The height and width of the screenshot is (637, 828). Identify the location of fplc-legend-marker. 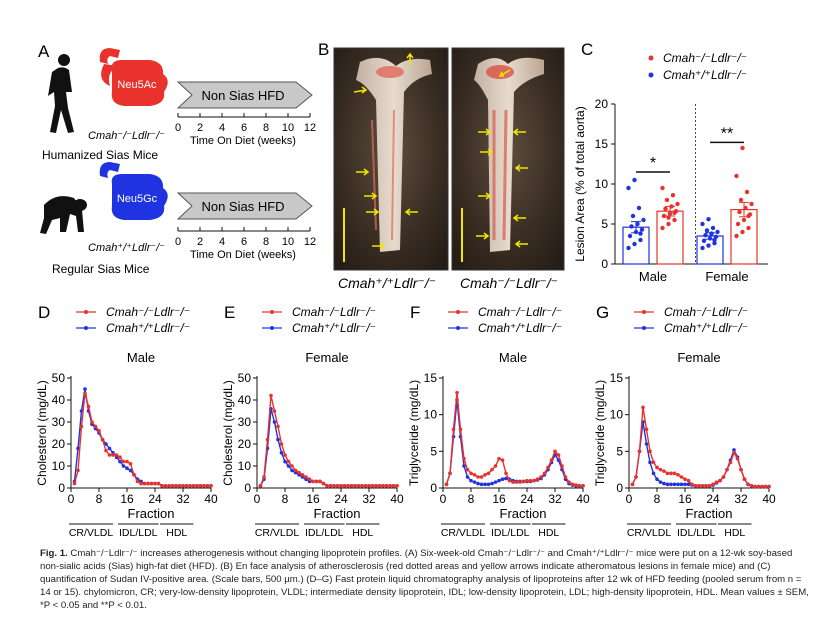
(458, 312).